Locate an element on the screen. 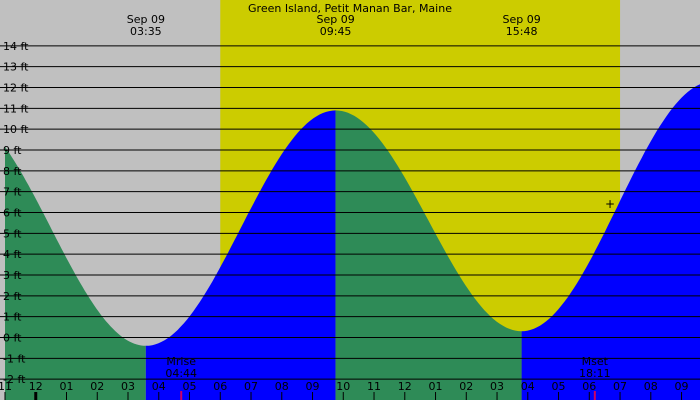 The height and width of the screenshot is (400, 700). chart-title: Green Island, Petit Manan Bar, Maine is located at coordinates (350, 8).